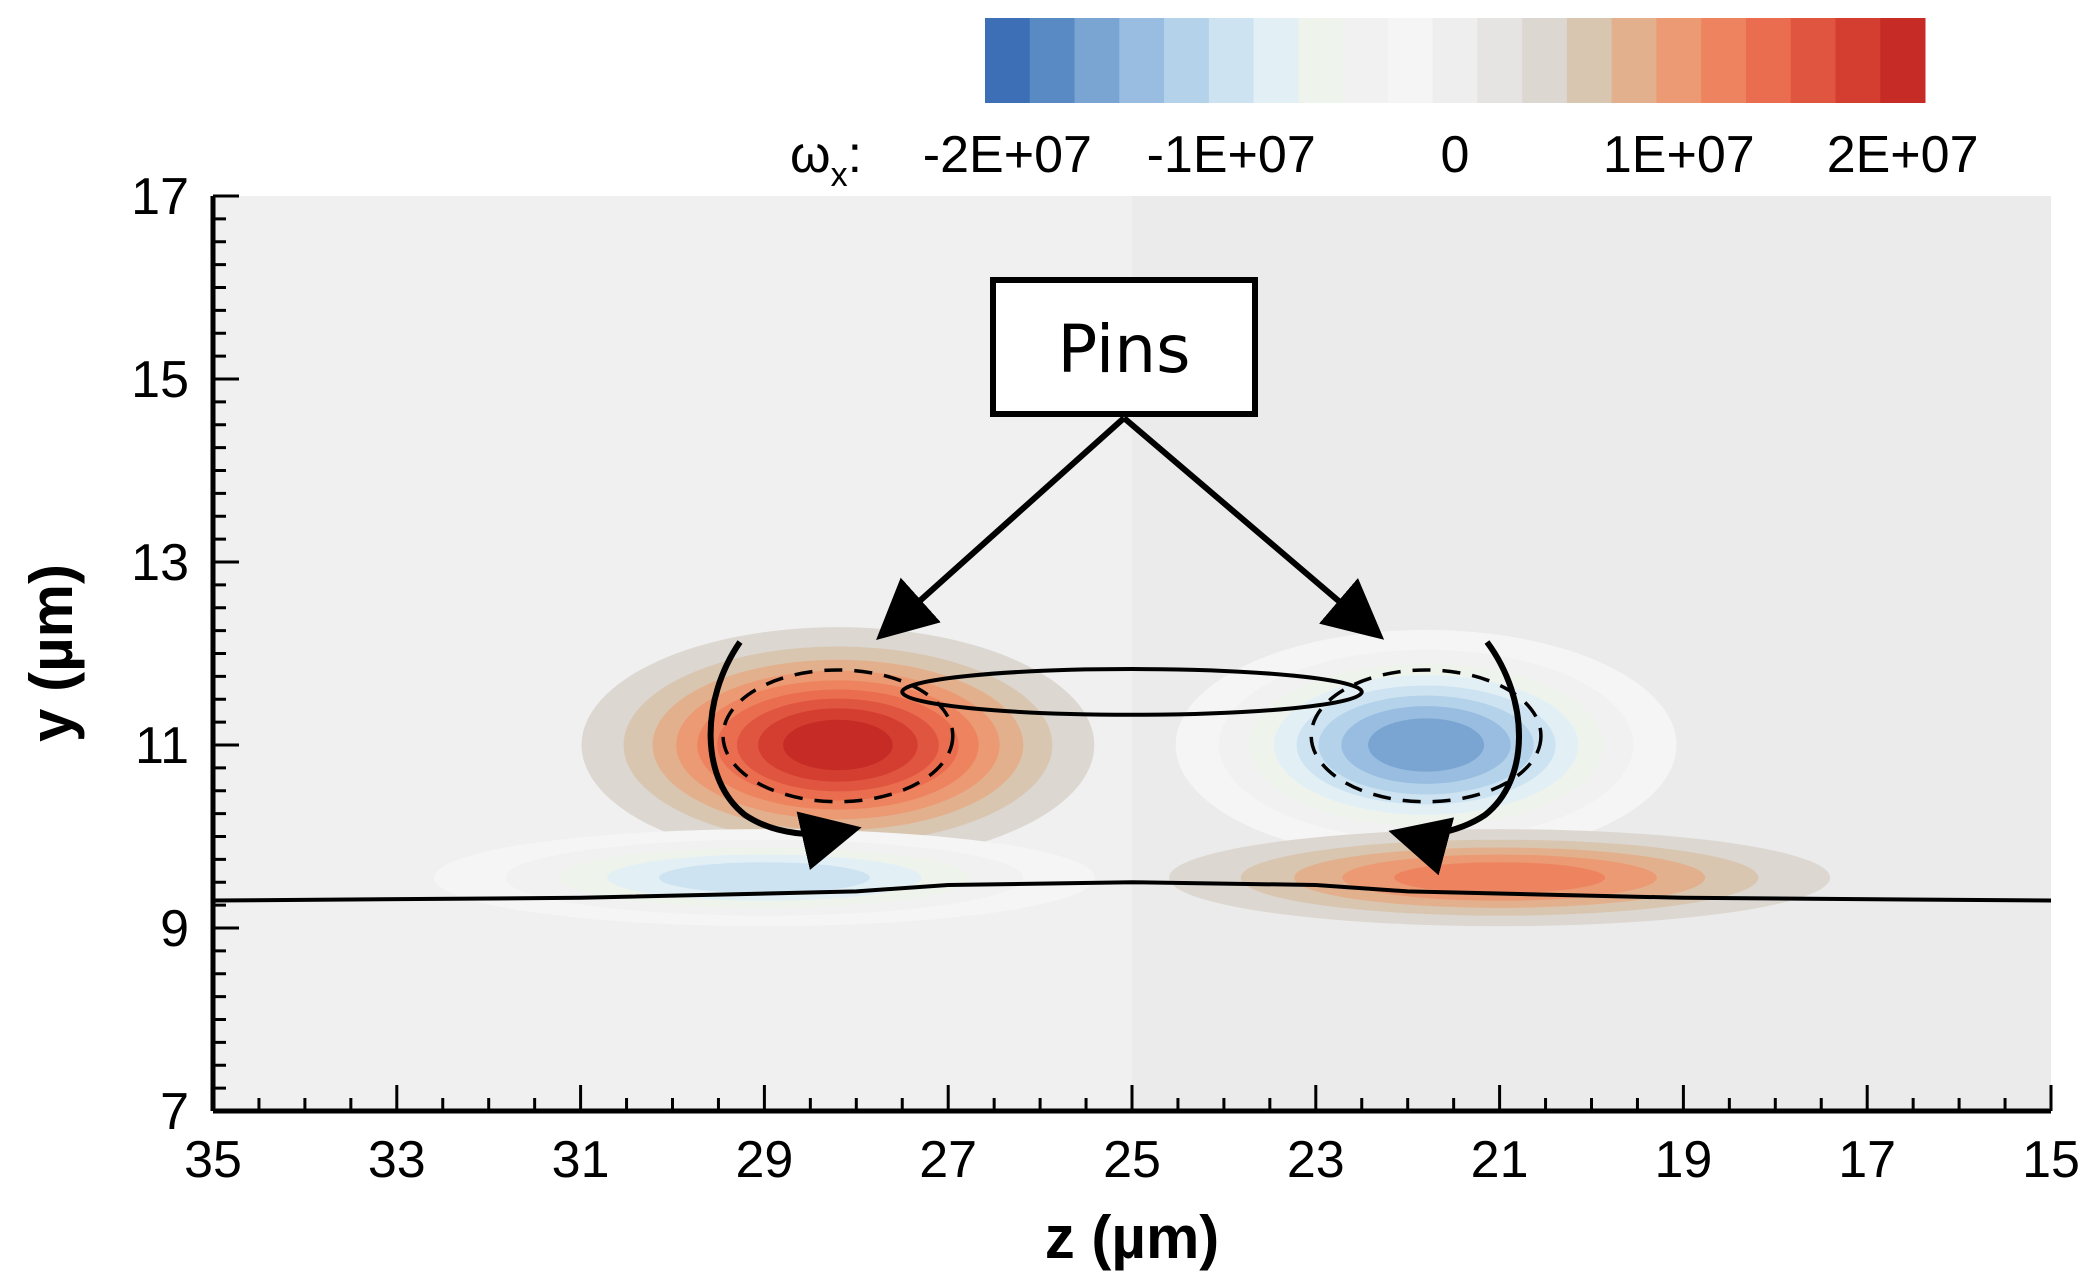 Image resolution: width=2099 pixels, height=1283 pixels. Describe the element at coordinates (1500, 1160) in the screenshot. I see `x-tick-label: 21` at that location.